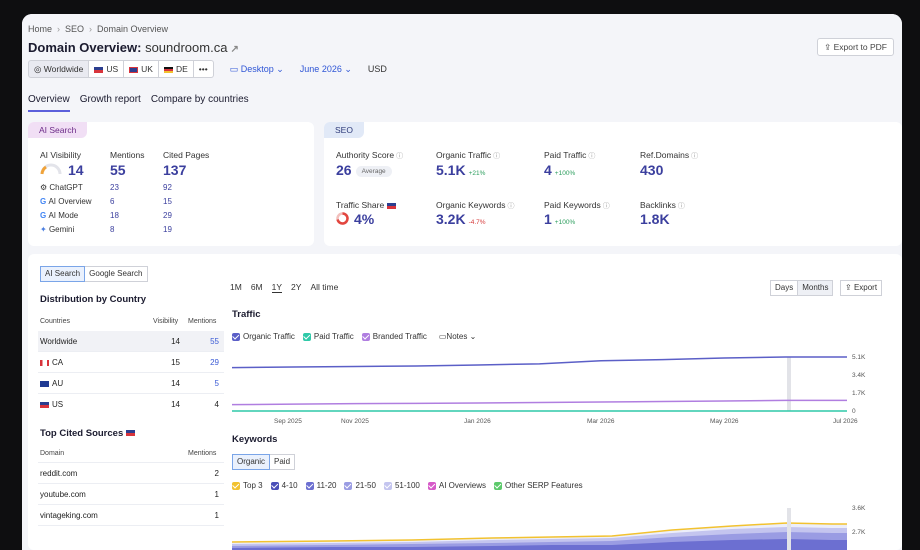 This screenshot has width=920, height=550. Describe the element at coordinates (175, 170) in the screenshot. I see `cited-pages-value: 137` at that location.